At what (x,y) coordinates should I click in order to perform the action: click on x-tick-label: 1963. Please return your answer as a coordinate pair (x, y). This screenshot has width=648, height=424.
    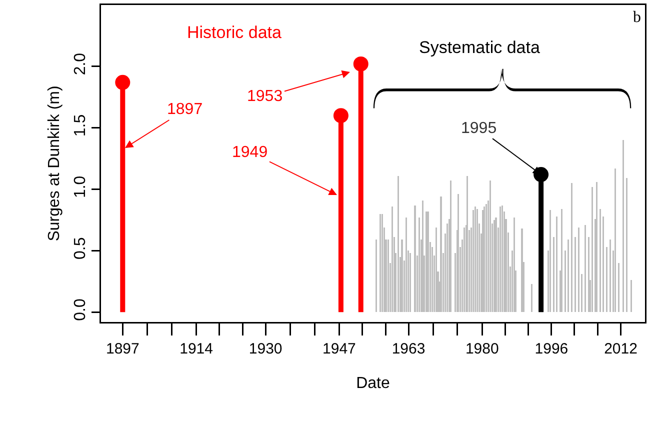
    Looking at the image, I should click on (409, 349).